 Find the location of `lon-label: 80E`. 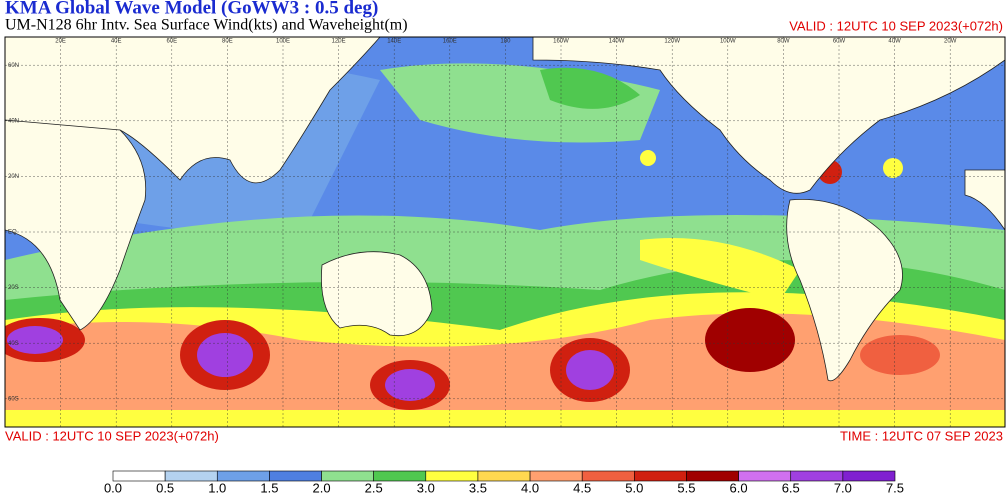

lon-label: 80E is located at coordinates (227, 42).